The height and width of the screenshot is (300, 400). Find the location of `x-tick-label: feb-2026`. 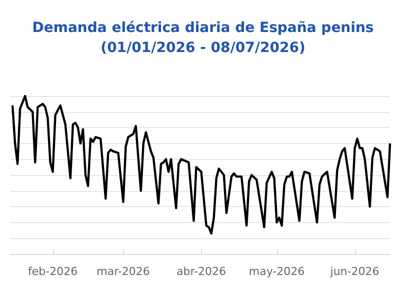

x-tick-label: feb-2026 is located at coordinates (53, 271).